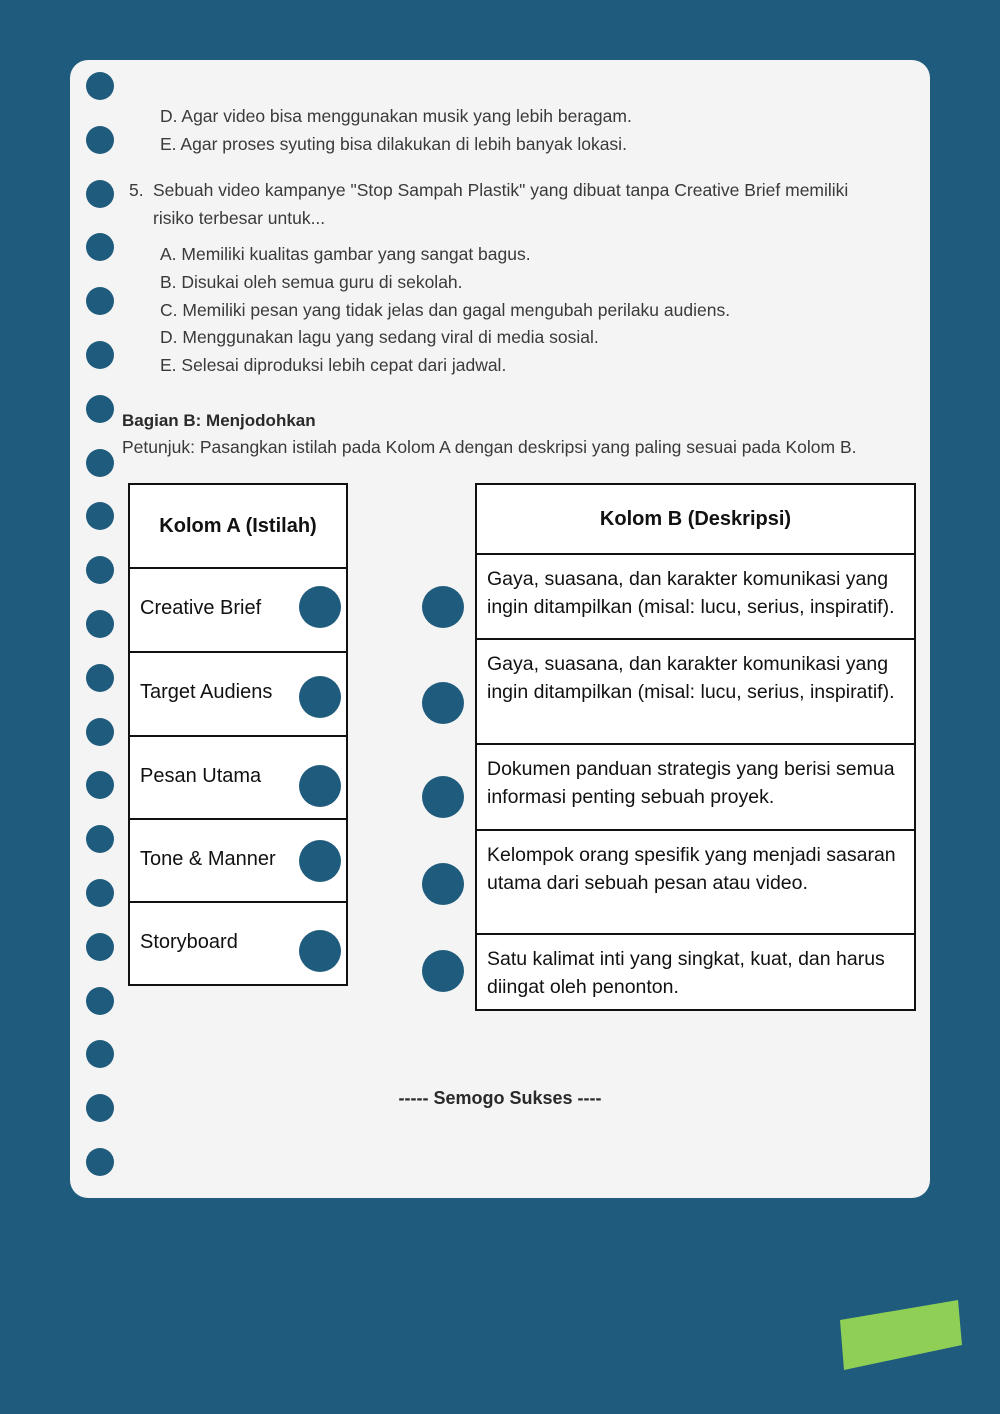 The height and width of the screenshot is (1414, 1000). Describe the element at coordinates (859, 1390) in the screenshot. I see `brand: LIVEWORKSHEETS` at that location.